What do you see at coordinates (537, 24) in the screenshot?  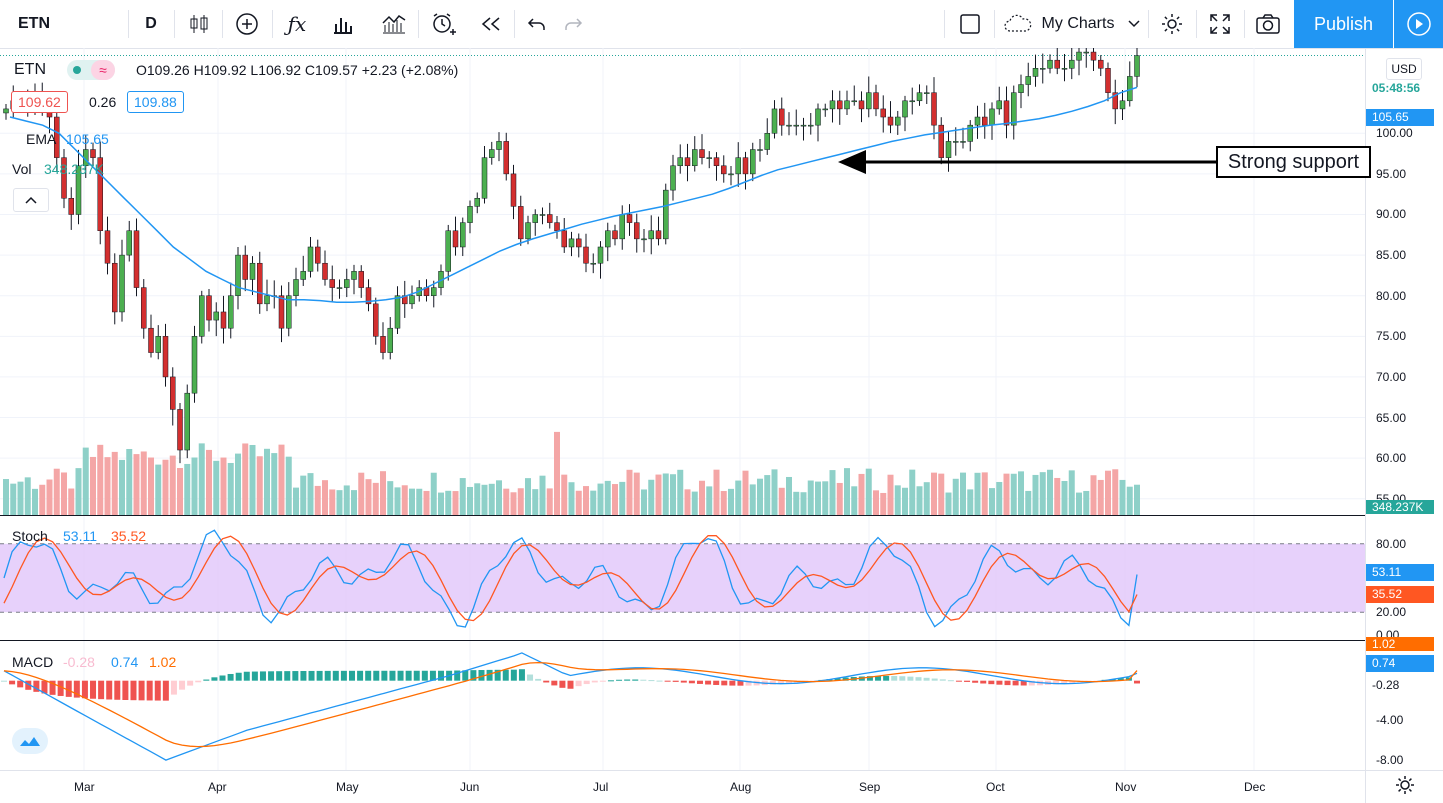 I see `undo-icon` at bounding box center [537, 24].